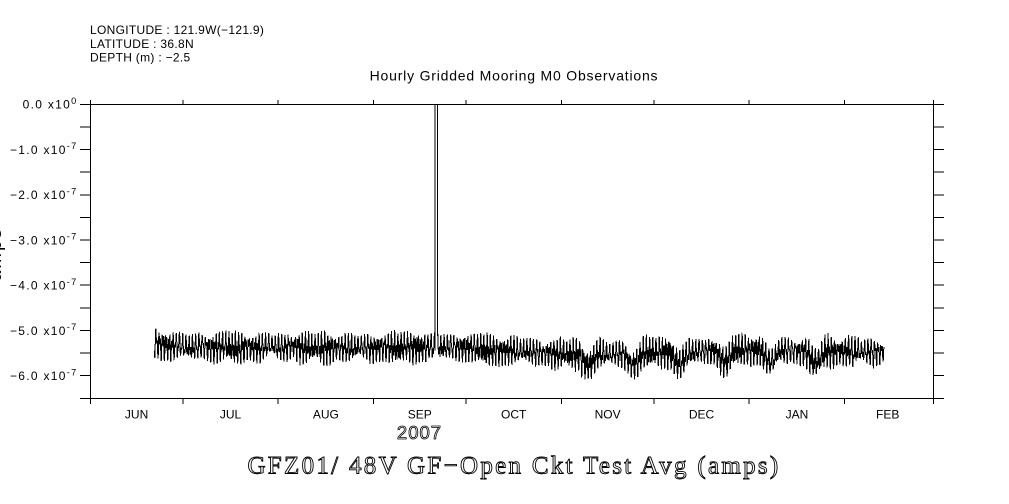  What do you see at coordinates (140, 58) in the screenshot?
I see `svg-text: DEPTH (m) : −2.5` at bounding box center [140, 58].